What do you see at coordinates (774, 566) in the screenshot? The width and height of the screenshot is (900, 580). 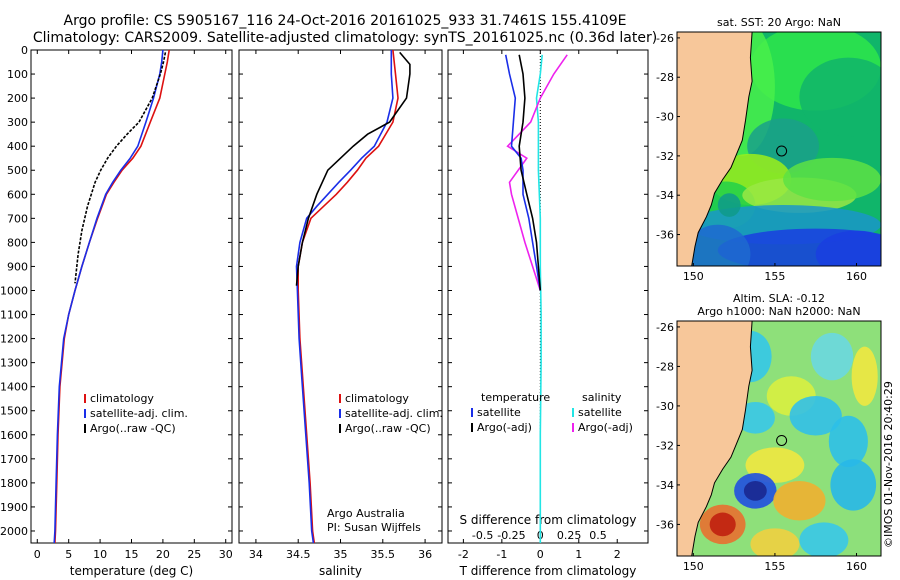 I see `sla-lon-label: 155` at bounding box center [774, 566].